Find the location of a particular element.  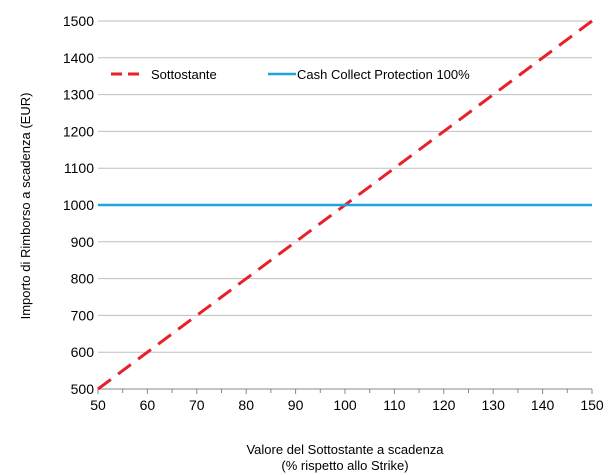

x-axis-ticks: 50 60 70 80 90 100 110 120 130 140 150 is located at coordinates (347, 401).